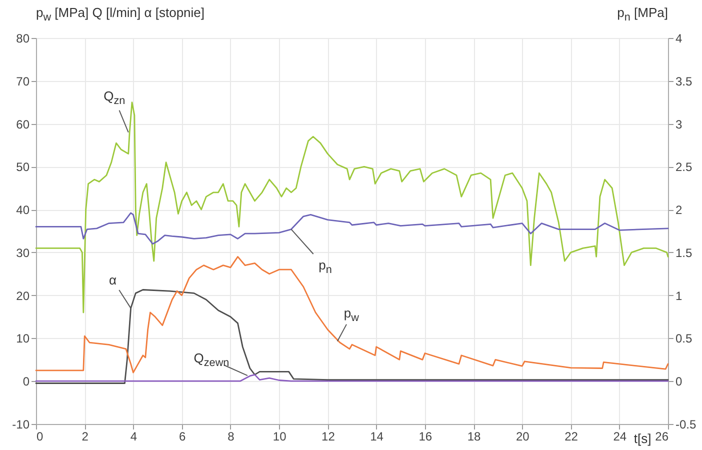 The width and height of the screenshot is (702, 450). I want to click on y2-tick-label: 1.5, so click(684, 253).